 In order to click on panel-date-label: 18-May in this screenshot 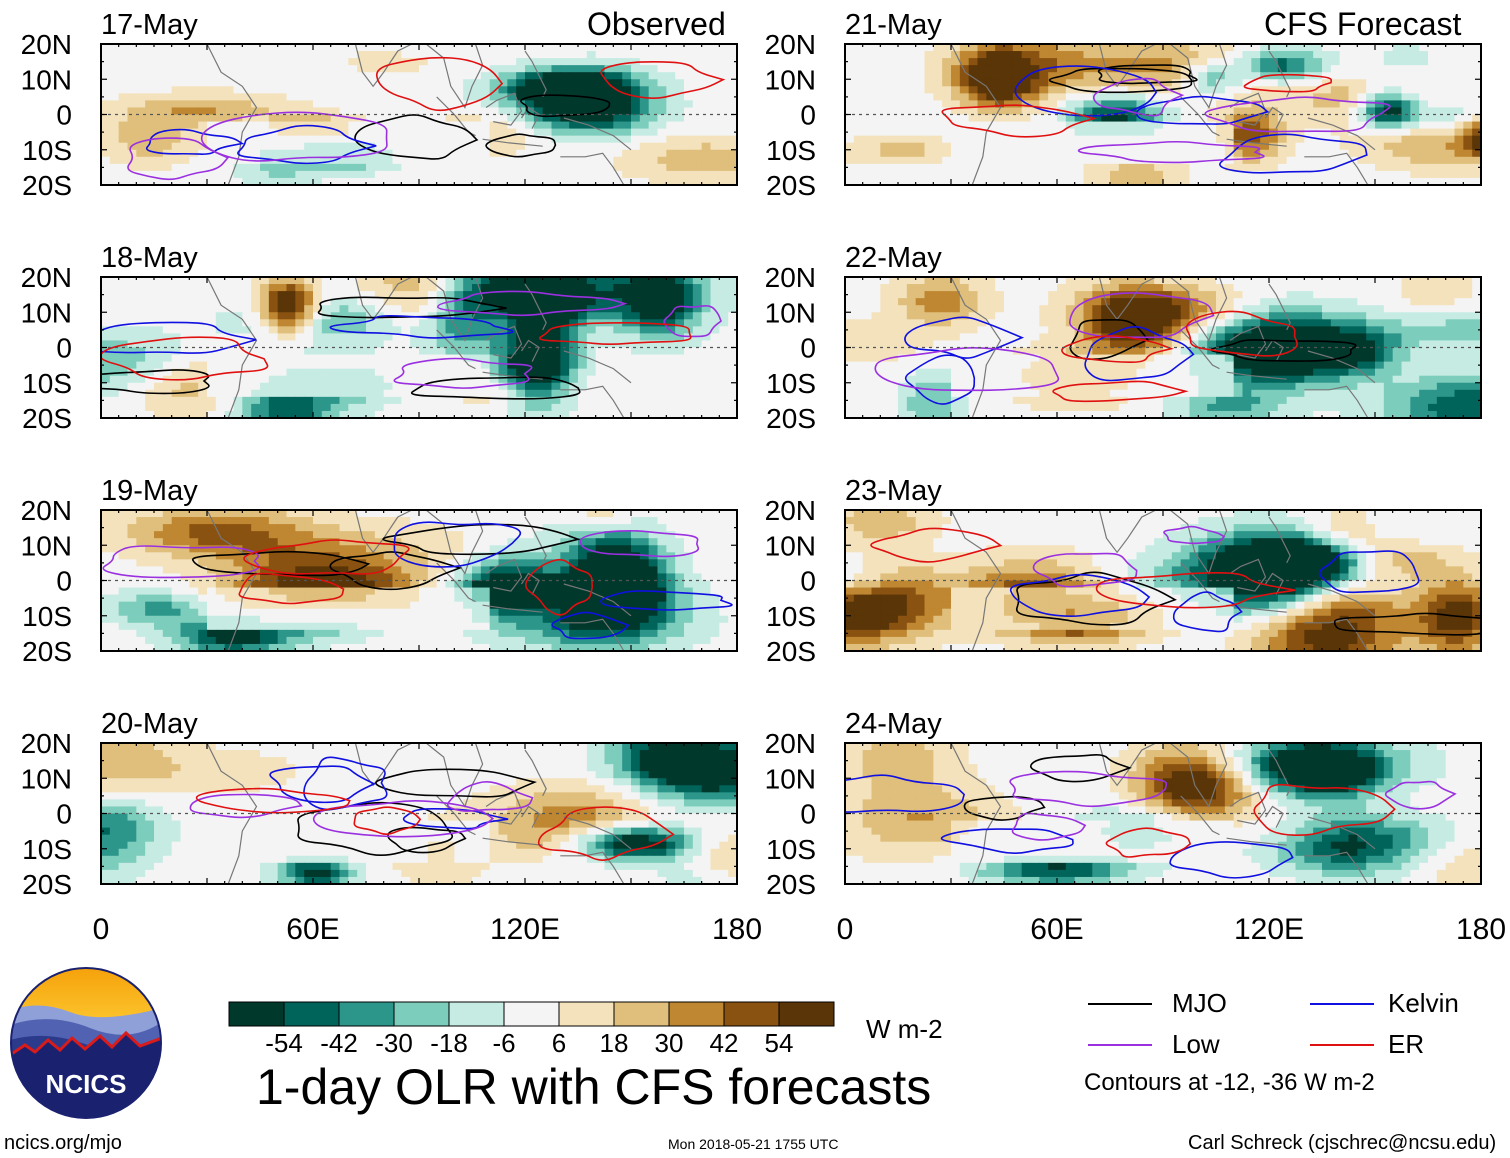, I will do `click(149, 258)`.